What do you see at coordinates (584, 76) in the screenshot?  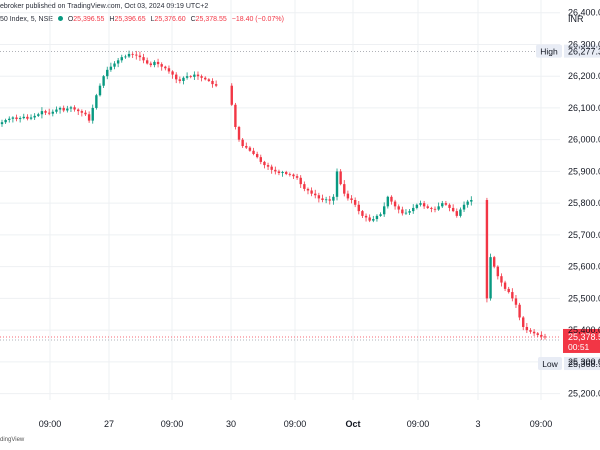 I see `y-tick-label: 26,200.00` at bounding box center [584, 76].